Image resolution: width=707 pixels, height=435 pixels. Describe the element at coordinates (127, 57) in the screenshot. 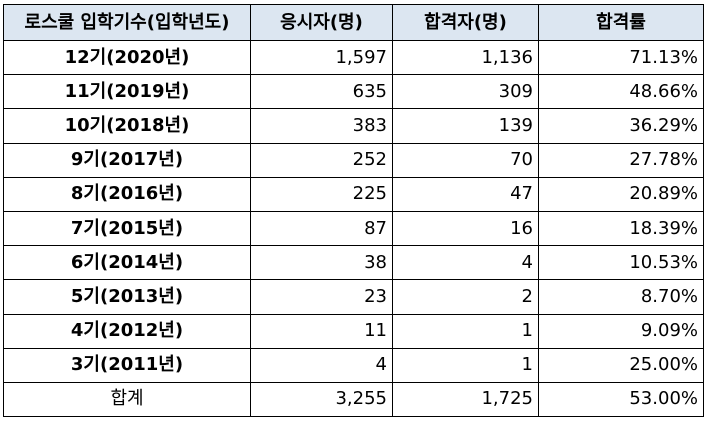

I see `cohort-cell: 12기(2020년)` at that location.